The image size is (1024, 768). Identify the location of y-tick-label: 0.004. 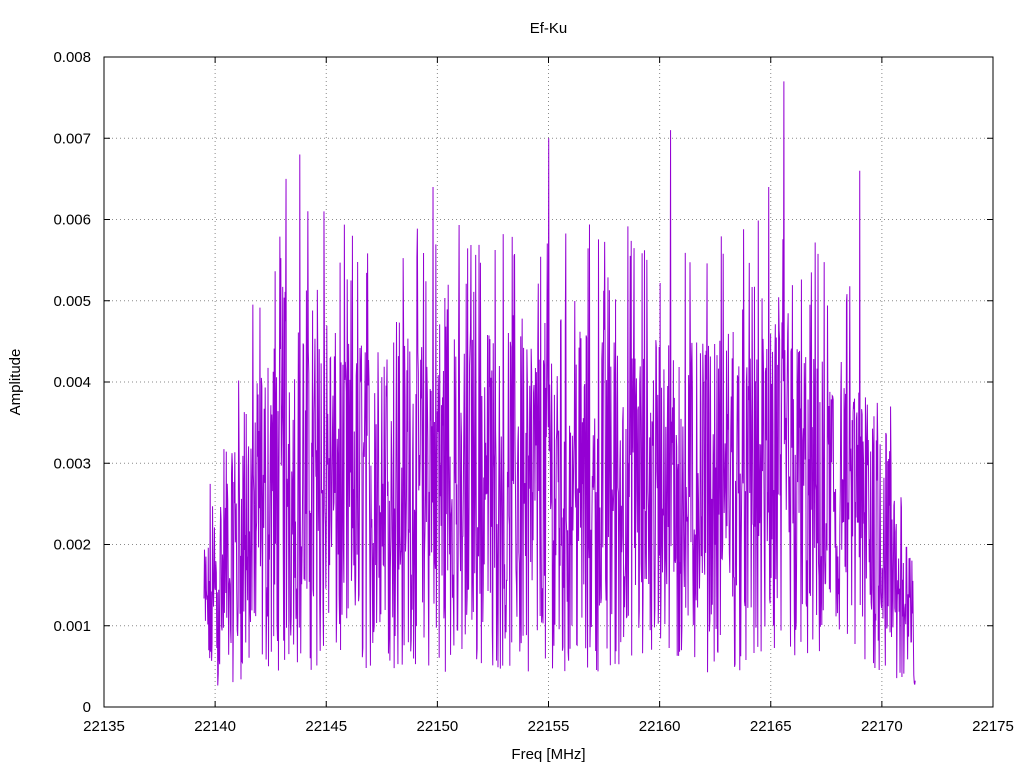
(72, 382).